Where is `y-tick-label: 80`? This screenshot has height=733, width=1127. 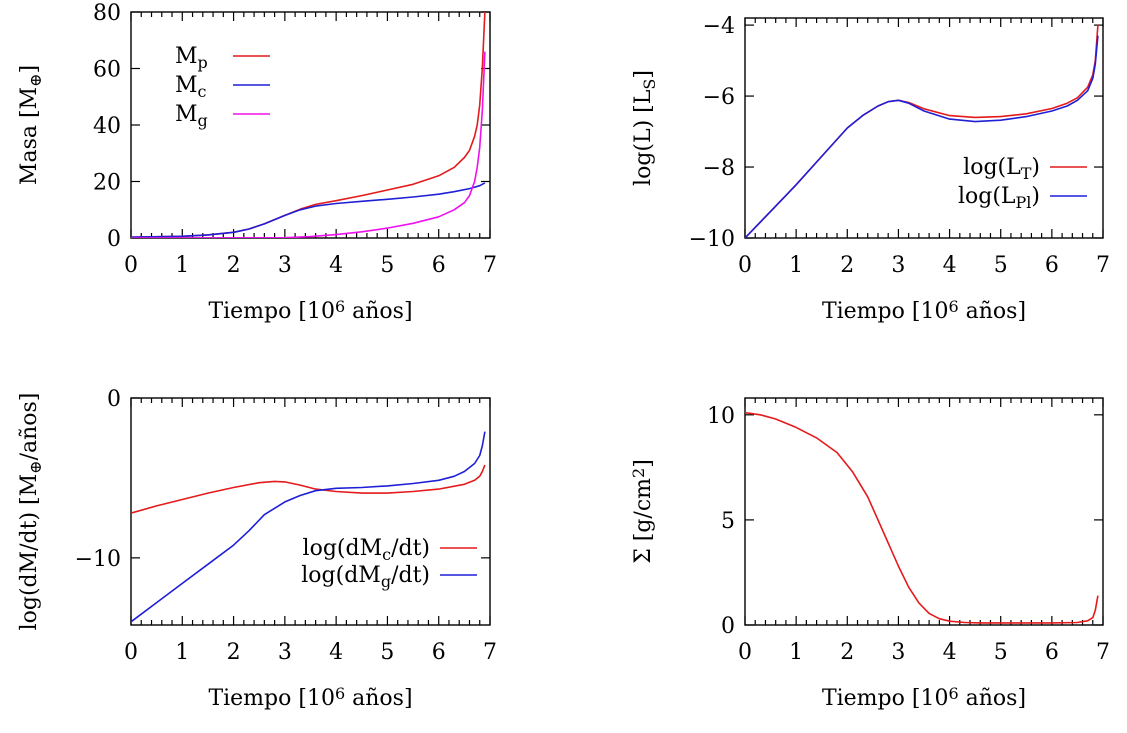 y-tick-label: 80 is located at coordinates (107, 13).